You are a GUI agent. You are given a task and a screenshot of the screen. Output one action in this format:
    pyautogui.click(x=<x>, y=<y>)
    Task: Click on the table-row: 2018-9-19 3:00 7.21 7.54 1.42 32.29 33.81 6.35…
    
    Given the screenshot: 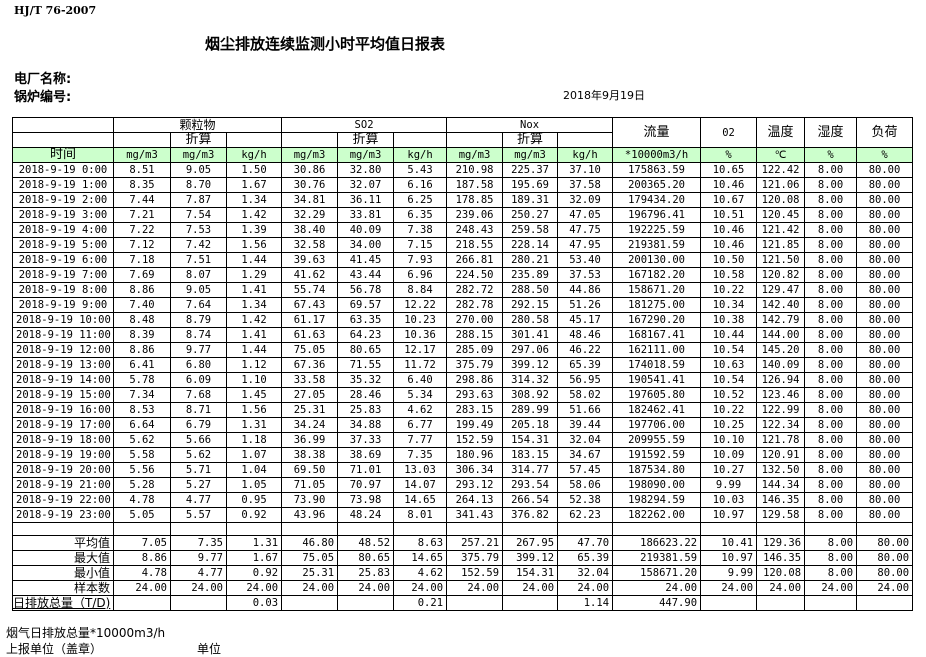 What is the action you would take?
    pyautogui.click(x=463, y=215)
    